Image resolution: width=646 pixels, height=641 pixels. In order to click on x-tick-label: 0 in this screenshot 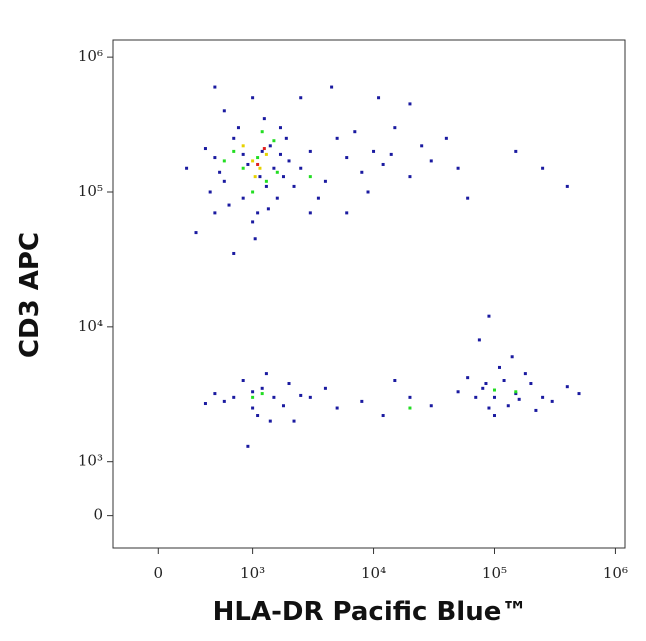, I will do `click(159, 573)`.